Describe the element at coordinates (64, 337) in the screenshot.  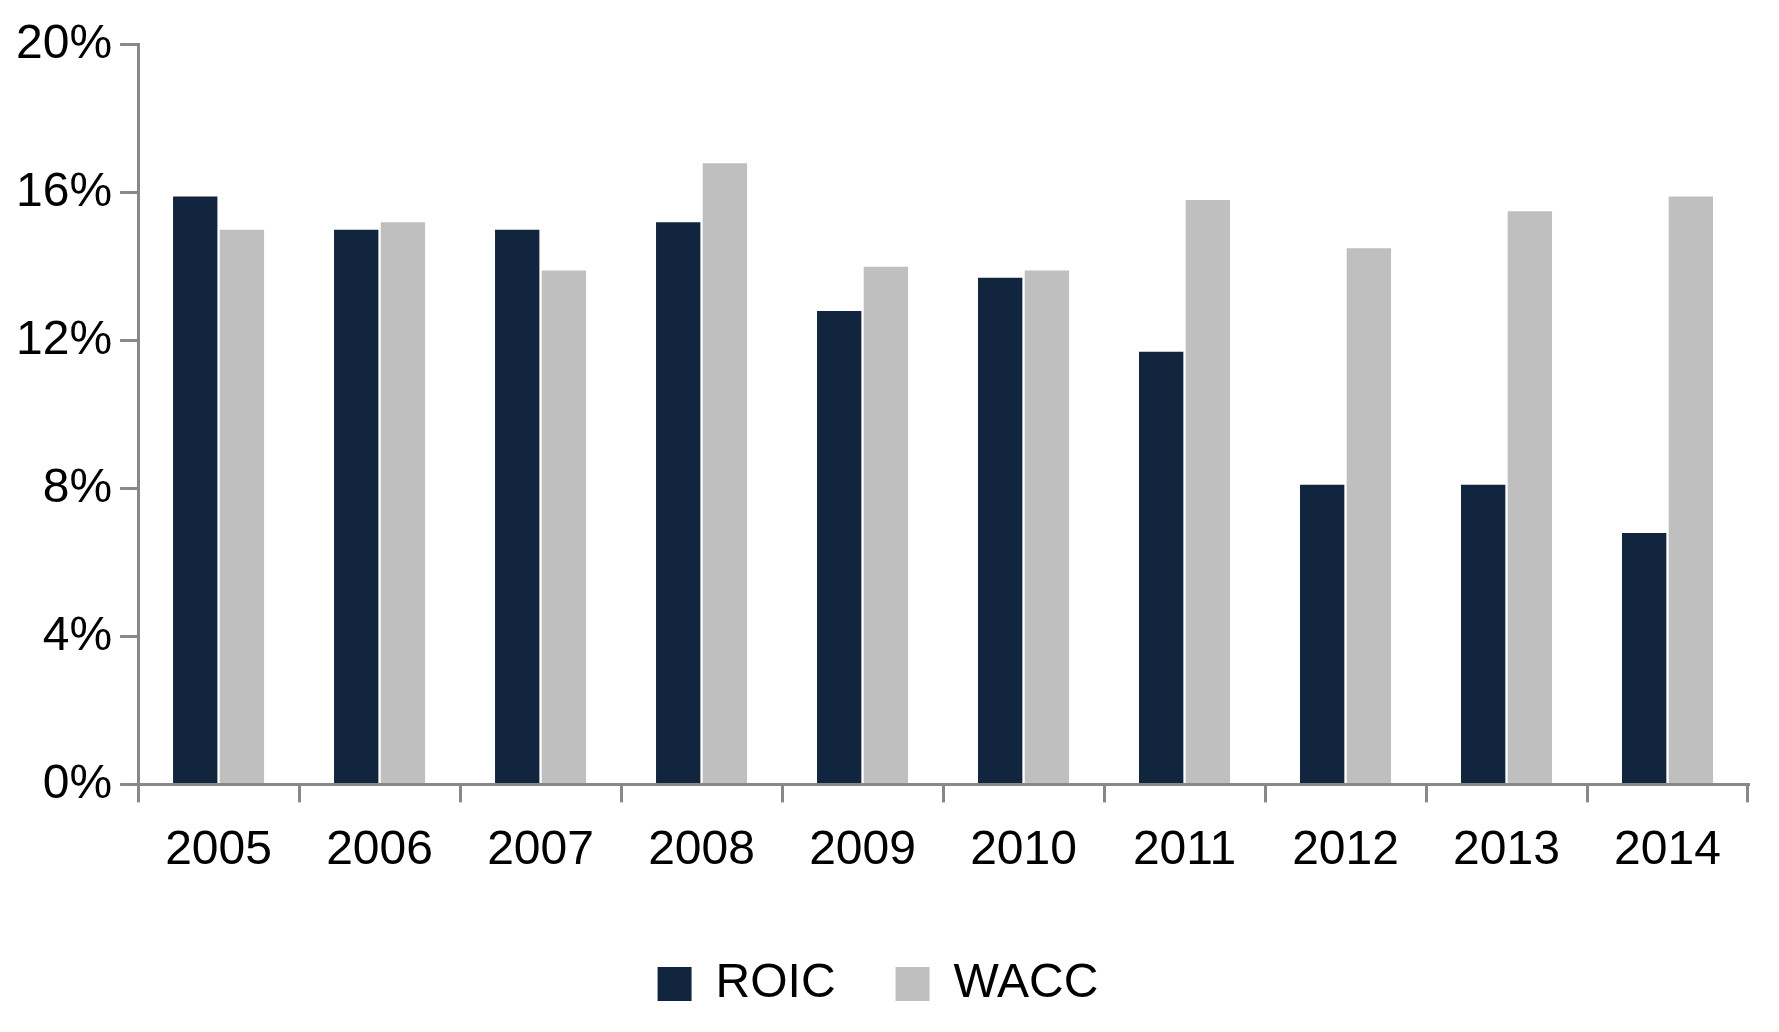
I see `y-tick-label: 12%` at that location.